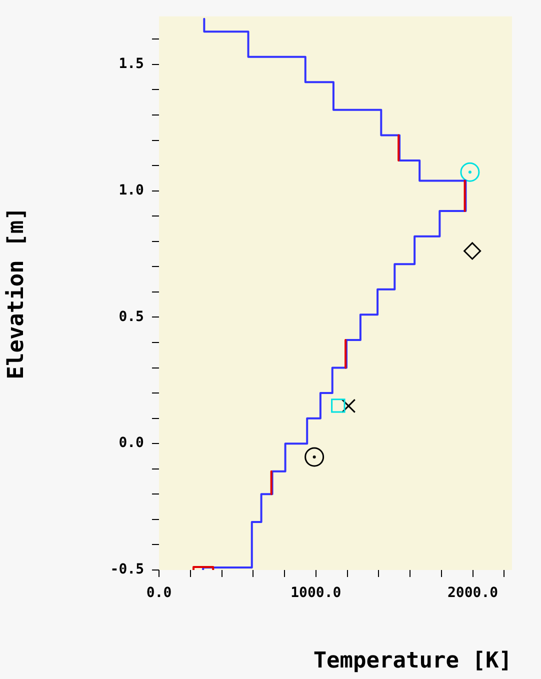 Image resolution: width=541 pixels, height=679 pixels. I want to click on x-tick-label: 1000.0, so click(316, 593).